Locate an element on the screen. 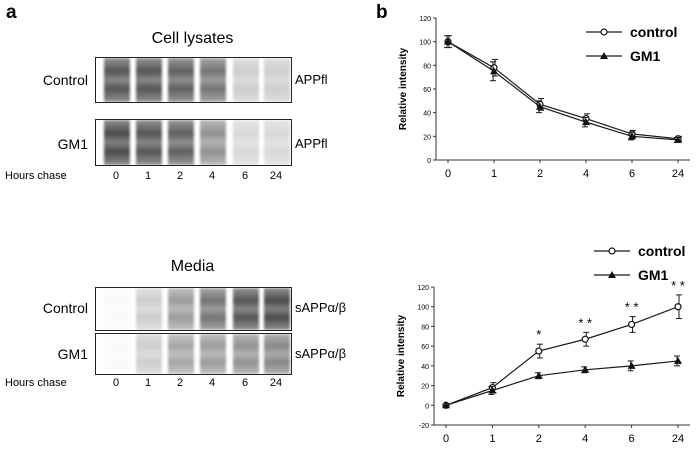  media-hours-label: Hours chase is located at coordinates (36, 383).